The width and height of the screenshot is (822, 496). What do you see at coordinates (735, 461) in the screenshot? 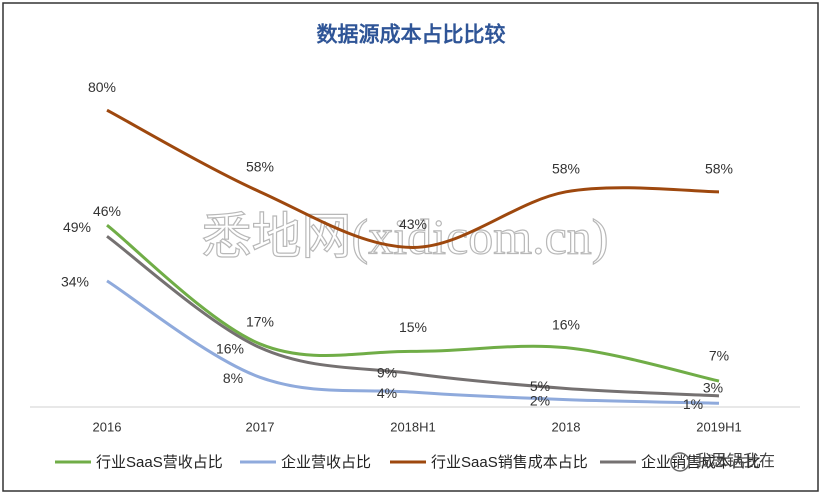
I see `watermark-text: 我思锅我在` at bounding box center [735, 461].